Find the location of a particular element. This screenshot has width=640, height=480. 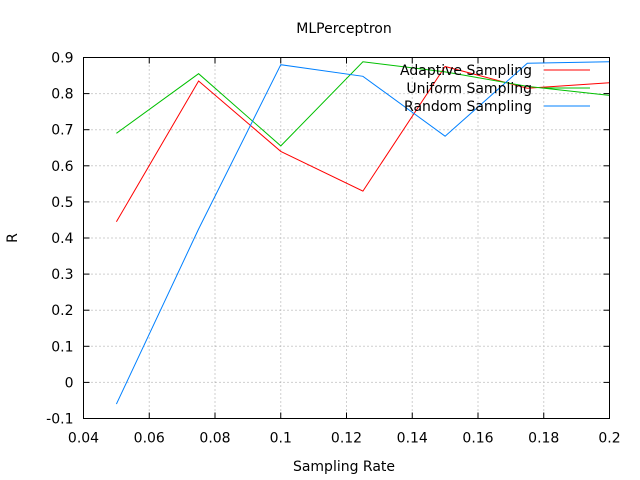

y-tick-label: 0.3 is located at coordinates (62, 275).